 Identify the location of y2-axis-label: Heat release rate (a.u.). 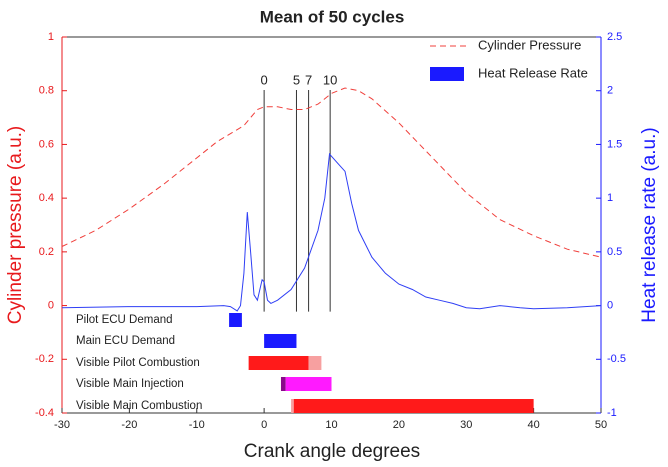
(649, 224).